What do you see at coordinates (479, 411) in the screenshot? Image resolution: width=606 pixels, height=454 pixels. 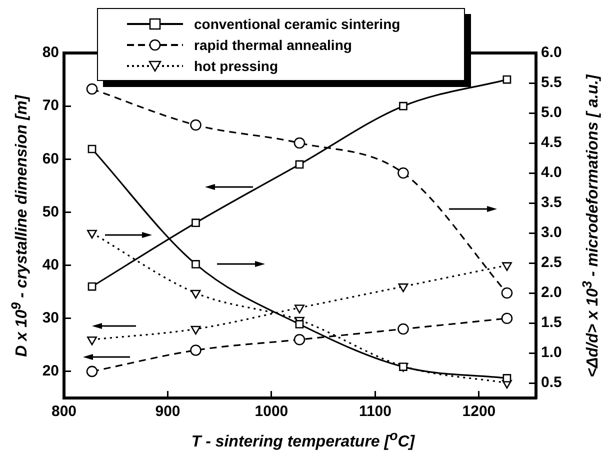 I see `x-tick-label: 1200` at bounding box center [479, 411].